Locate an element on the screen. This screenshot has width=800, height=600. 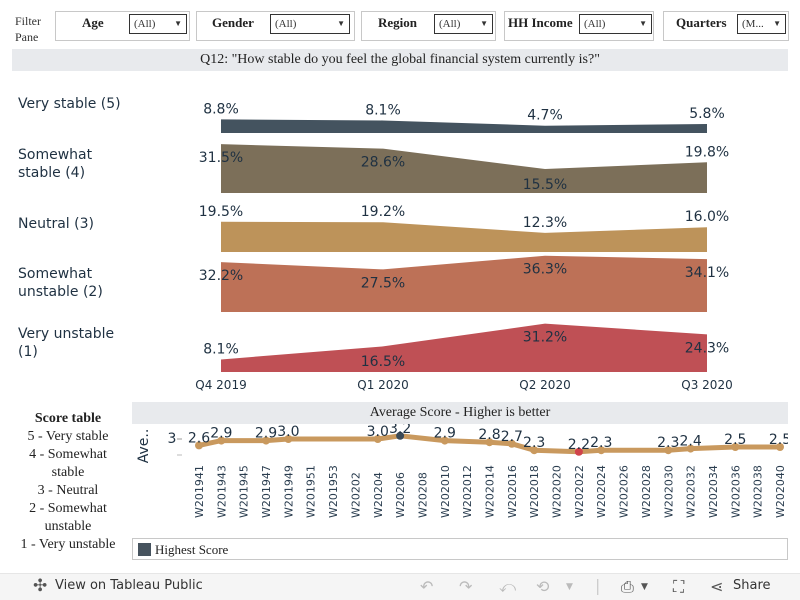
data-label: 12.3% is located at coordinates (545, 223).